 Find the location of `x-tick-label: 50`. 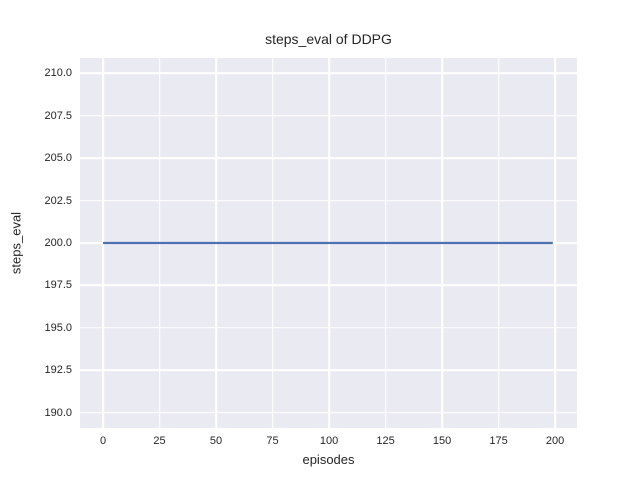

x-tick-label: 50 is located at coordinates (216, 441).